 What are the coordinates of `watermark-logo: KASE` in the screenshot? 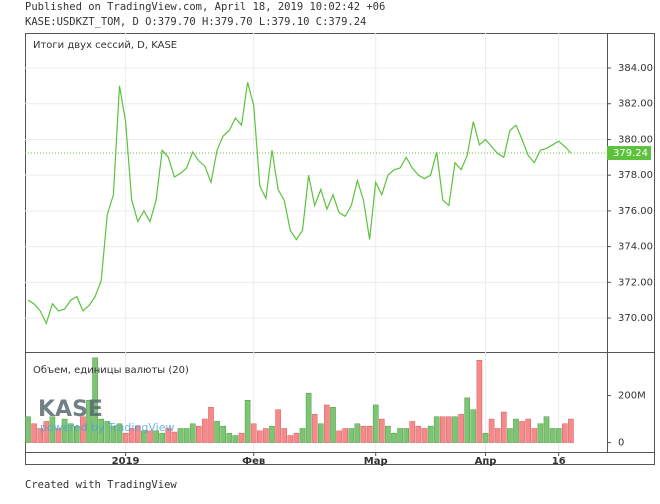 It's located at (70, 409).